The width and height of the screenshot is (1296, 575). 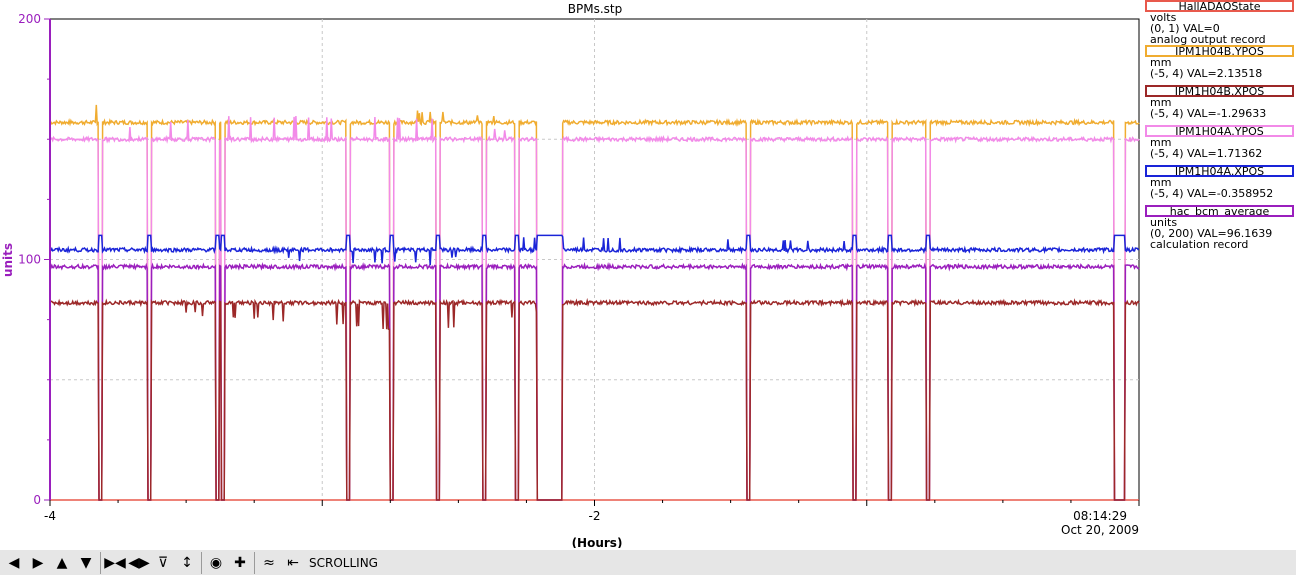 What do you see at coordinates (648, 562) in the screenshot?
I see `toolbar: ◀ ▶ ▲ ▼ ▶◀ ◀▶ ⊽ ↕ ◉ ✚ ≈ ⇤ SCROLLING` at bounding box center [648, 562].